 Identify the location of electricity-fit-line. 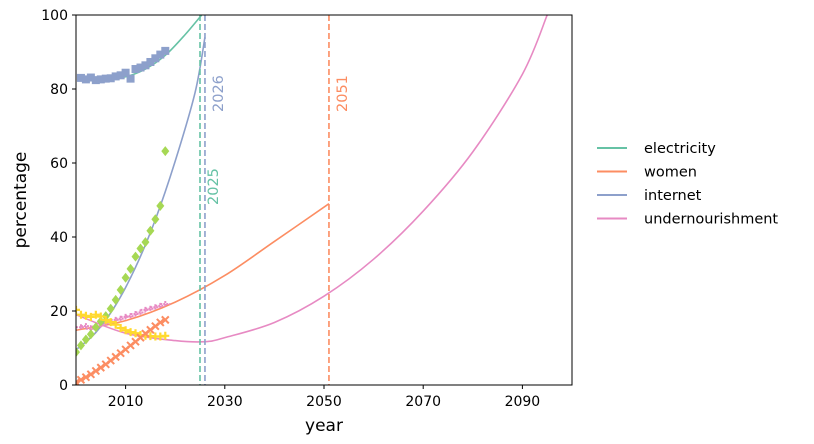
(144, 48).